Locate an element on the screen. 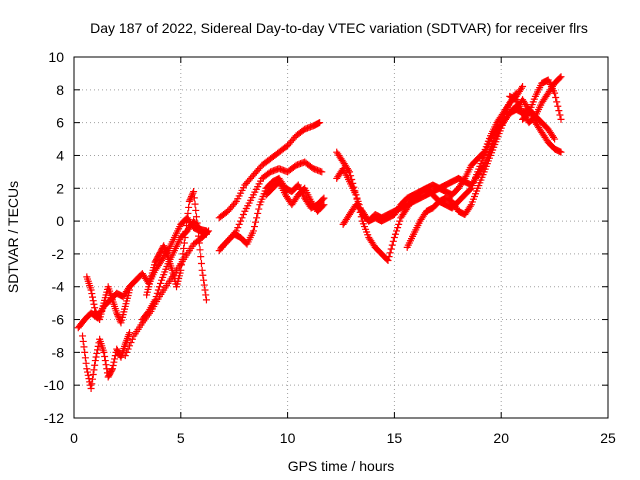 This screenshot has width=640, height=480. y-tick-label: 4 is located at coordinates (60, 155).